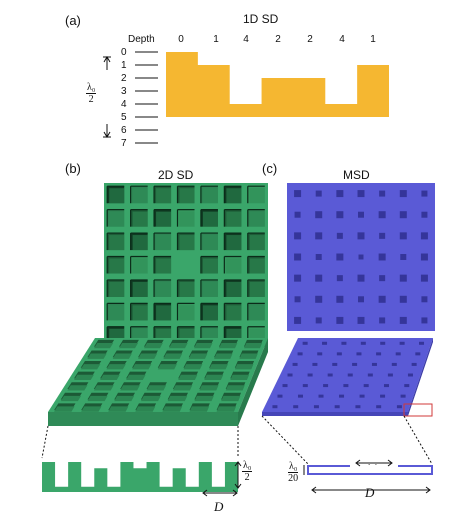 The height and width of the screenshot is (521, 467). What do you see at coordinates (420, 377) in the screenshot?
I see `metasurface-side-face` at bounding box center [420, 377].